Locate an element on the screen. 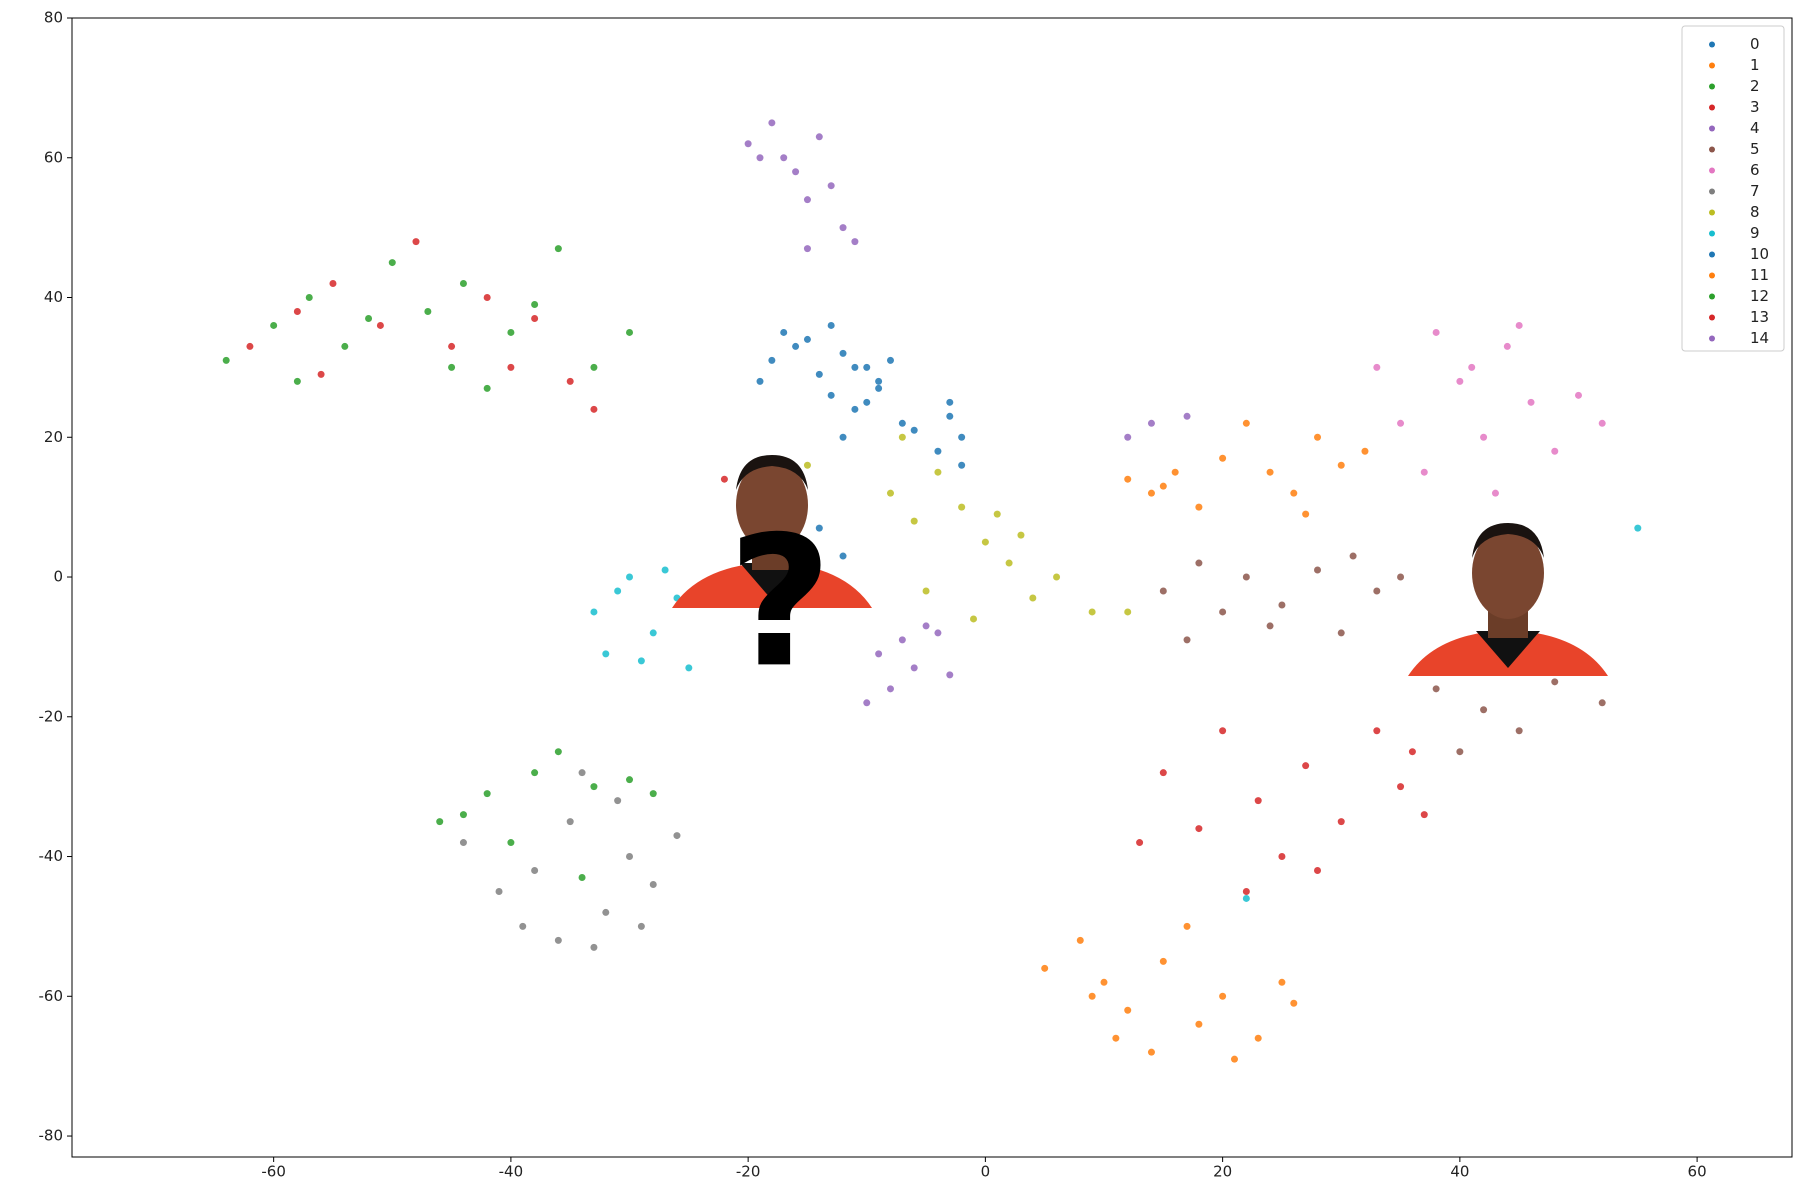  y-tick-label: -80 is located at coordinates (51, 1136).